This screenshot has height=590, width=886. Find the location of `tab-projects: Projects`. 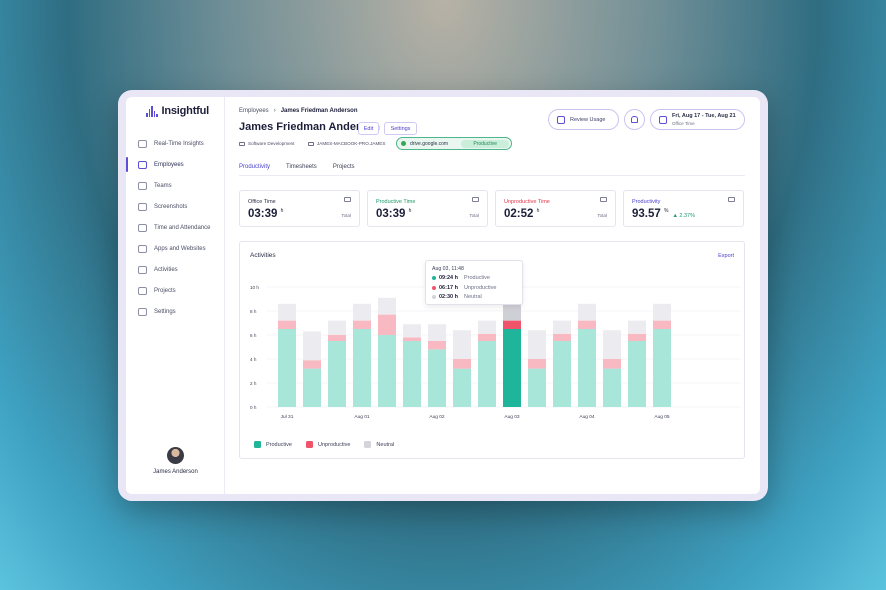

tab-projects: Projects is located at coordinates (343, 167).